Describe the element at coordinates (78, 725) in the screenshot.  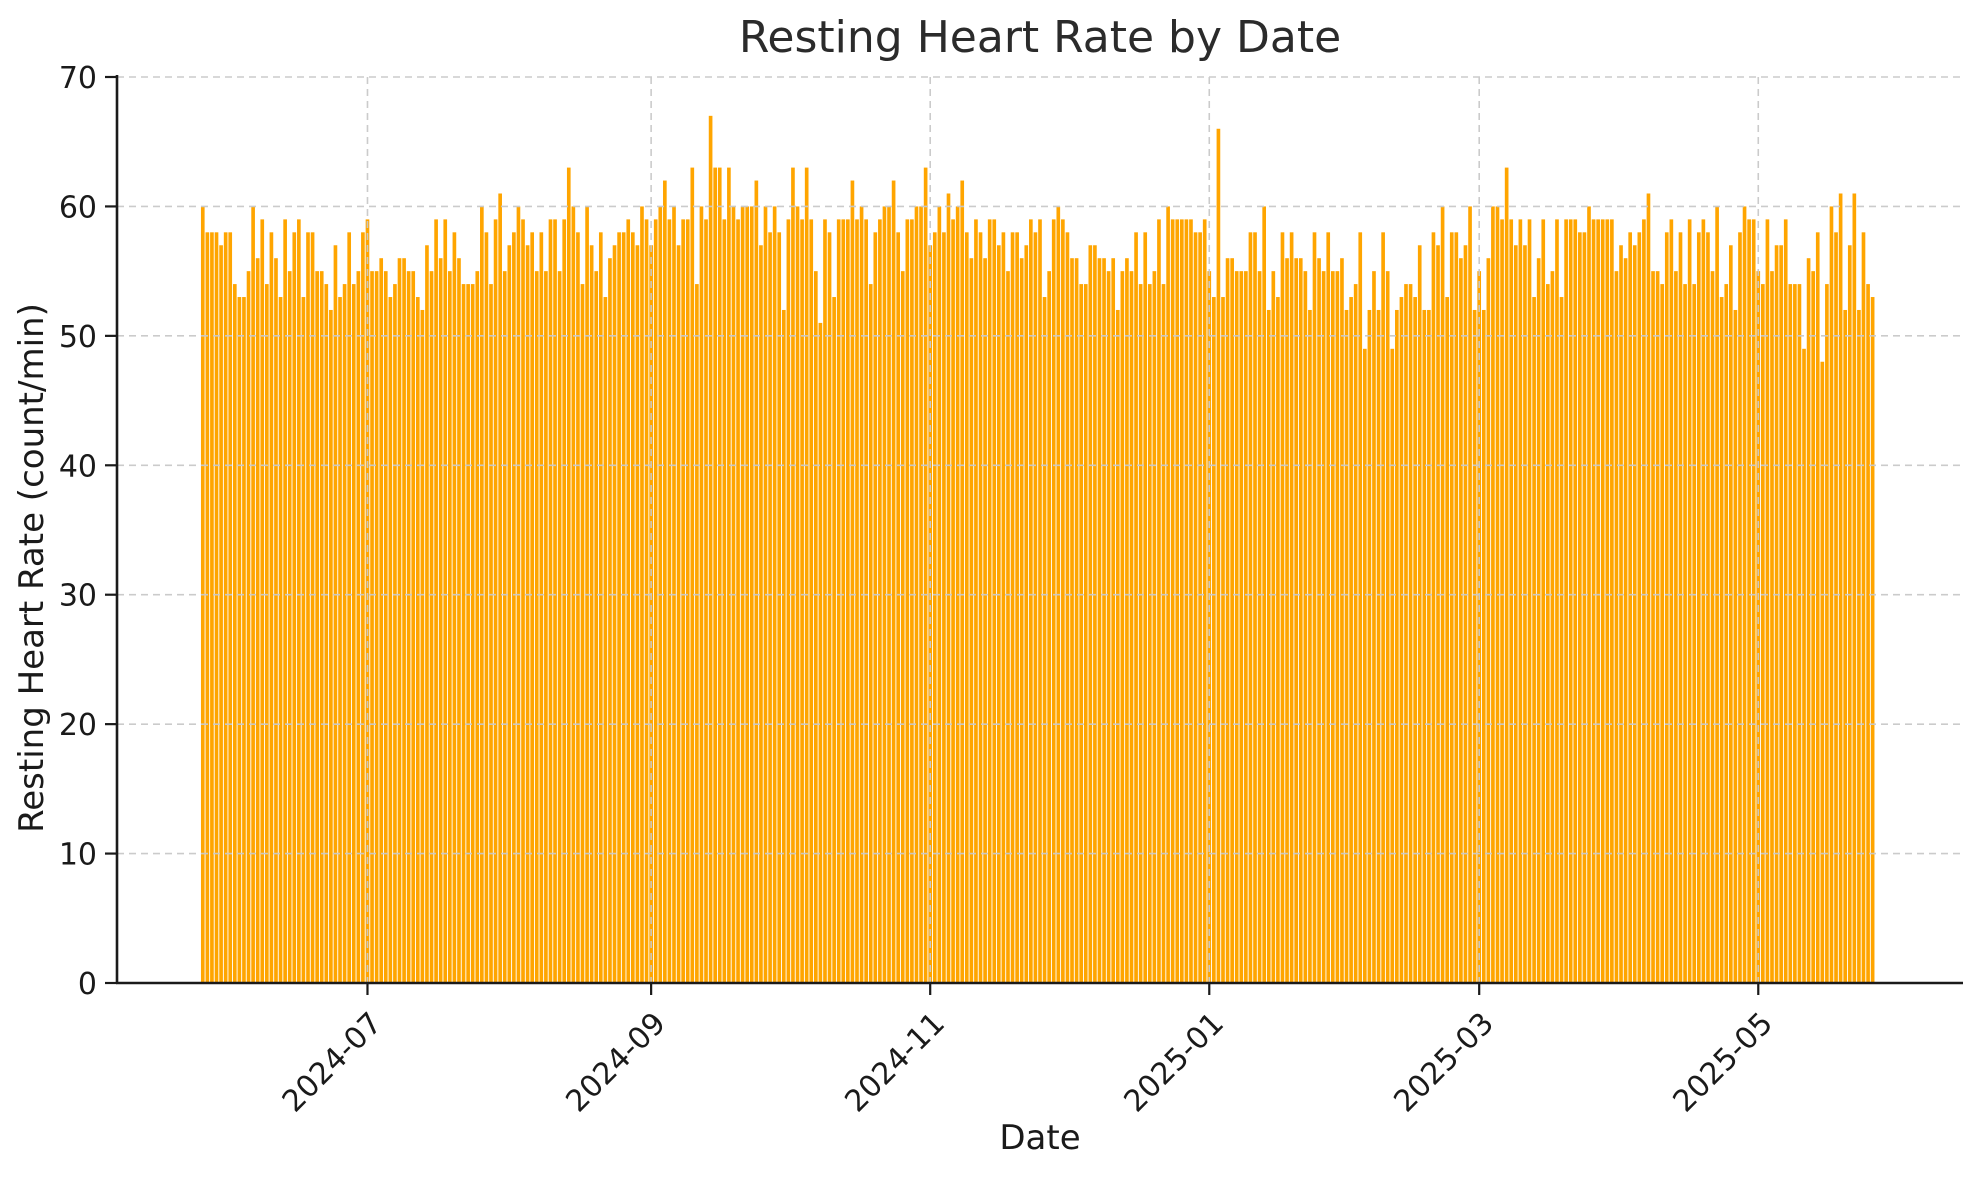
I see `y-tick-label: 20` at that location.